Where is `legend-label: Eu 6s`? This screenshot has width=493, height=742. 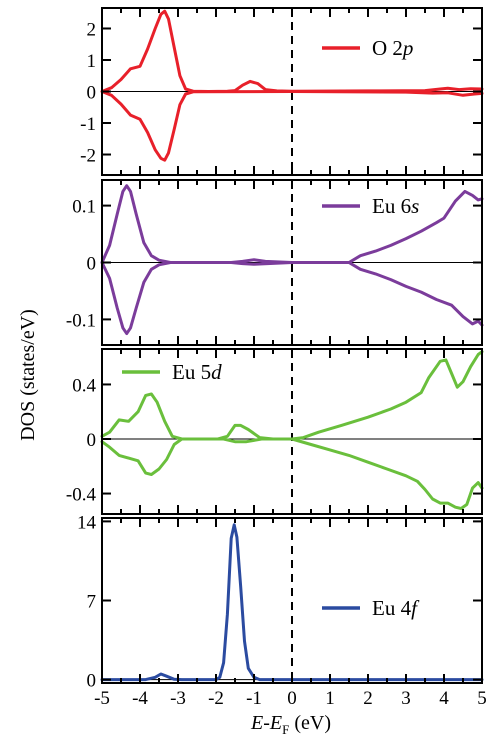
legend-label: Eu 6s is located at coordinates (395, 206).